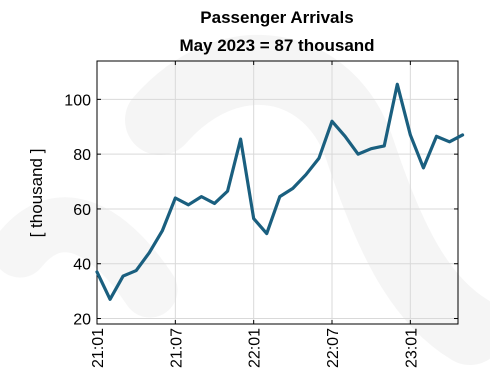 This screenshot has height=385, width=490. I want to click on y-tick-label: 60, so click(82, 210).